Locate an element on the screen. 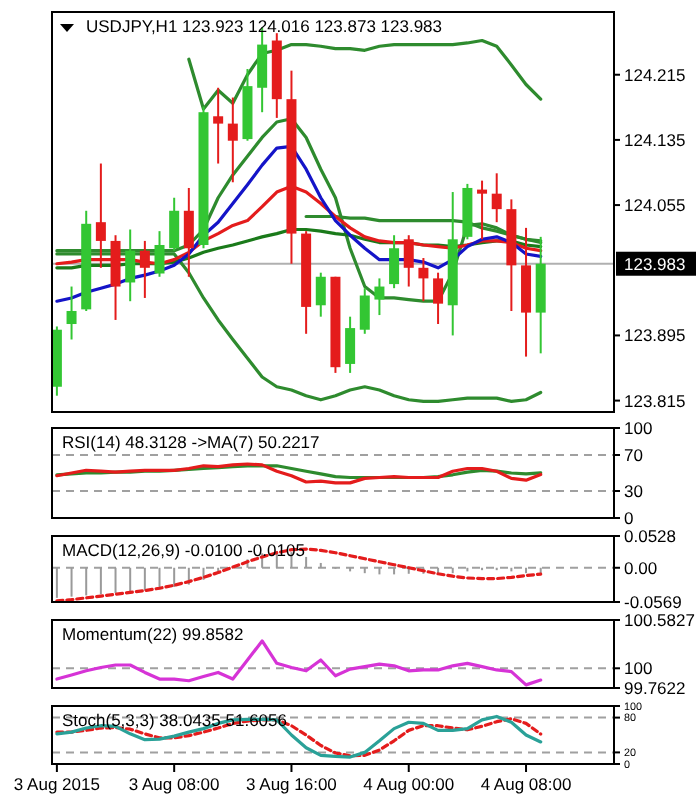  y-tick-label: 123.815 is located at coordinates (655, 400).